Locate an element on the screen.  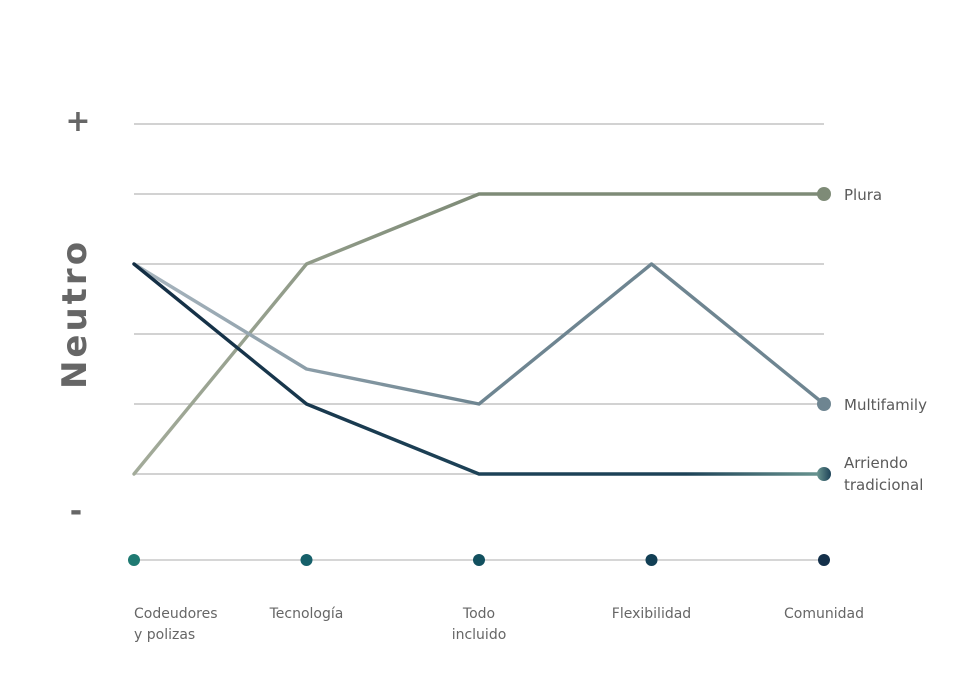
category-tick-label: Comunidad is located at coordinates (824, 614).